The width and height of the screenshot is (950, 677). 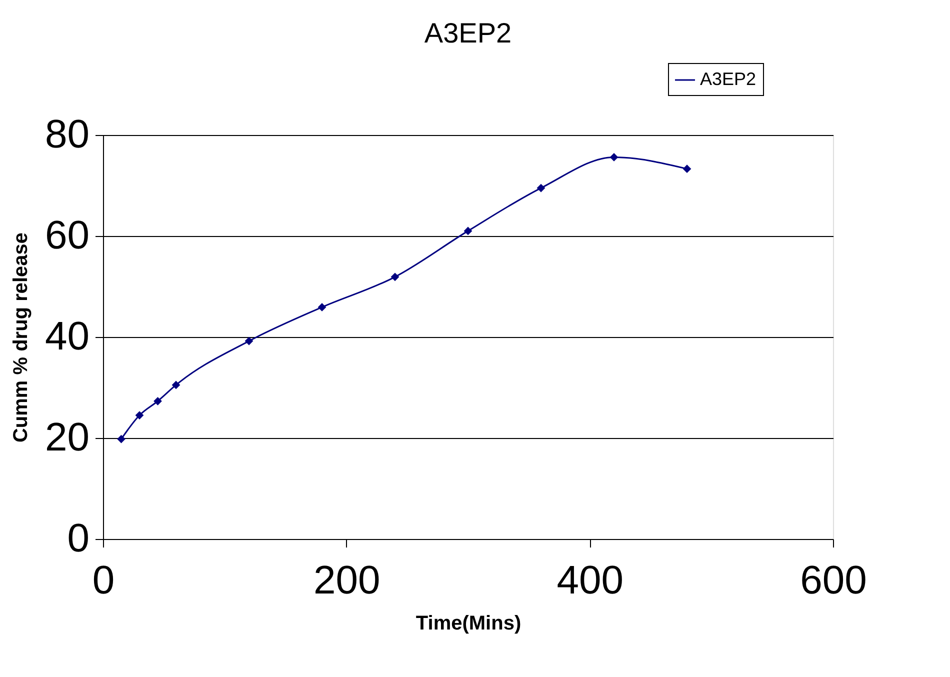 I want to click on x-tick-label: 600, so click(x=833, y=580).